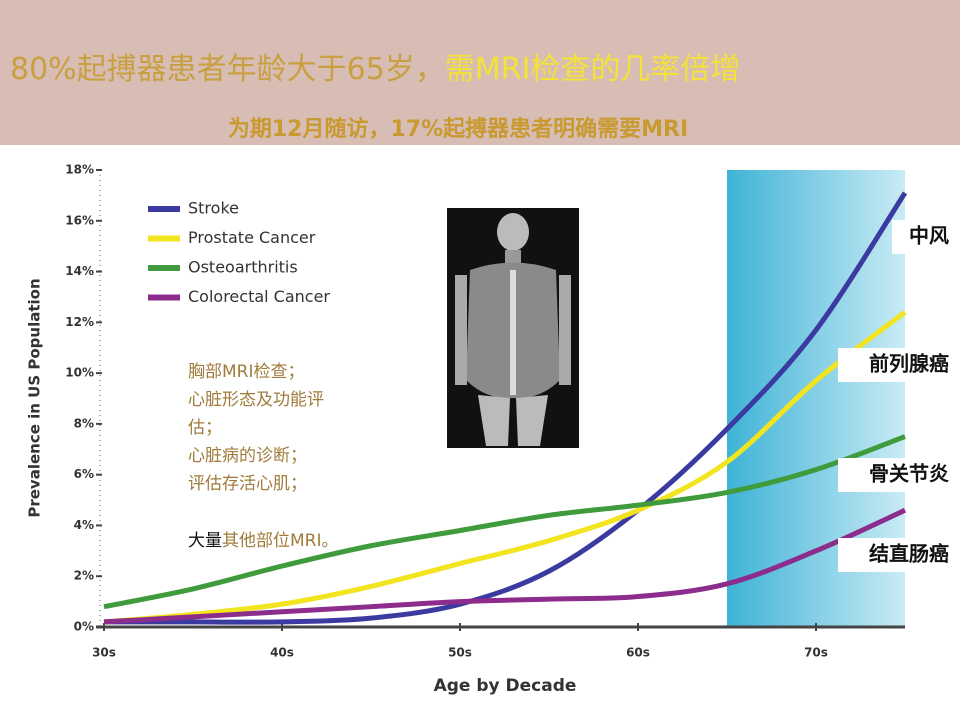 The image size is (960, 720). I want to click on note-rest: 其他部位MRI。, so click(280, 541).